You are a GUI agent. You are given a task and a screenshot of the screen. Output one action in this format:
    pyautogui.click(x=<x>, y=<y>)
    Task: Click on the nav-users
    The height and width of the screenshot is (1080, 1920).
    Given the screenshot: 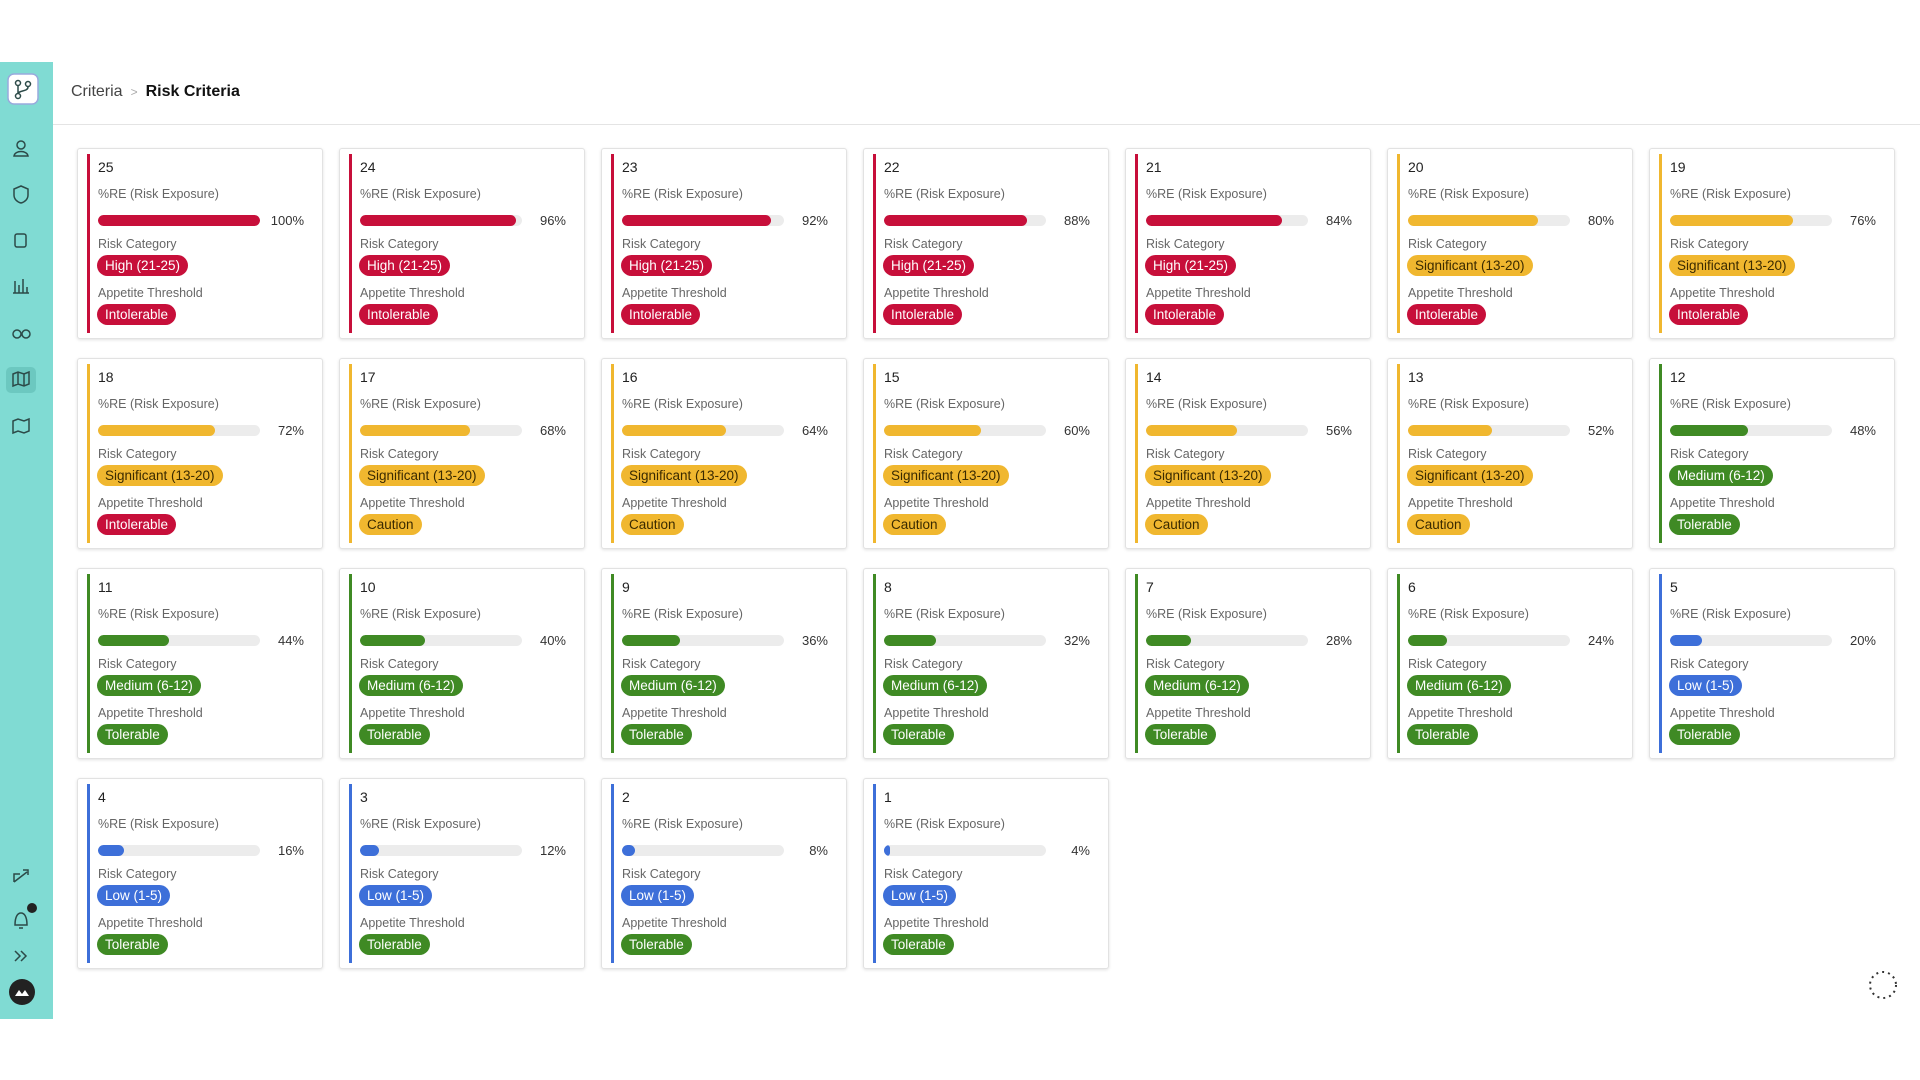 What is the action you would take?
    pyautogui.click(x=21, y=148)
    